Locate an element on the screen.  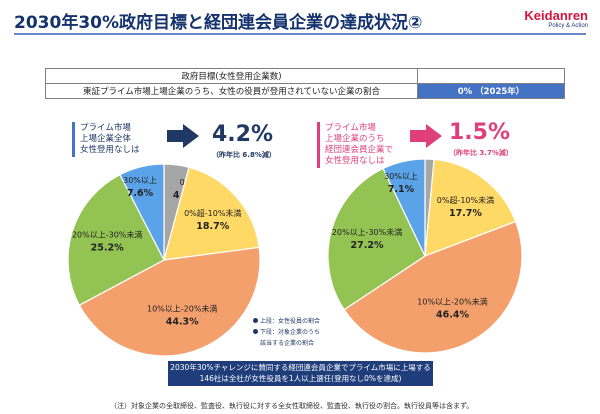
left-header-line: 上場企業全体 is located at coordinates (106, 139).